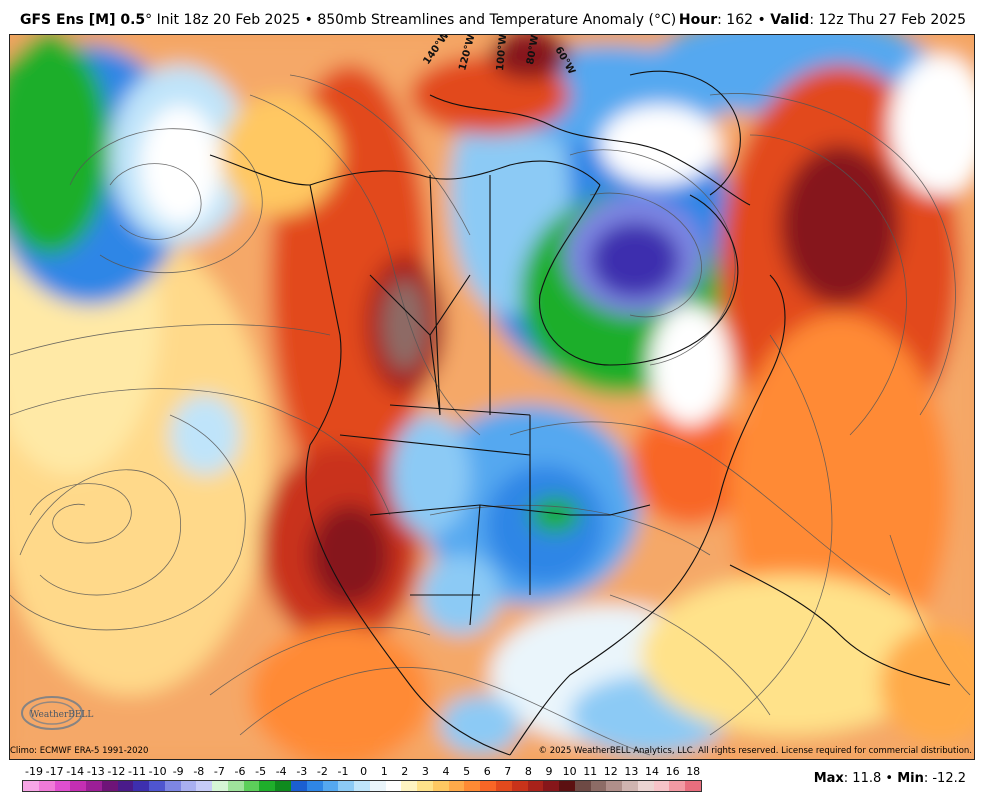 The image size is (984, 808). I want to click on min-value: : -12.2, so click(944, 778).